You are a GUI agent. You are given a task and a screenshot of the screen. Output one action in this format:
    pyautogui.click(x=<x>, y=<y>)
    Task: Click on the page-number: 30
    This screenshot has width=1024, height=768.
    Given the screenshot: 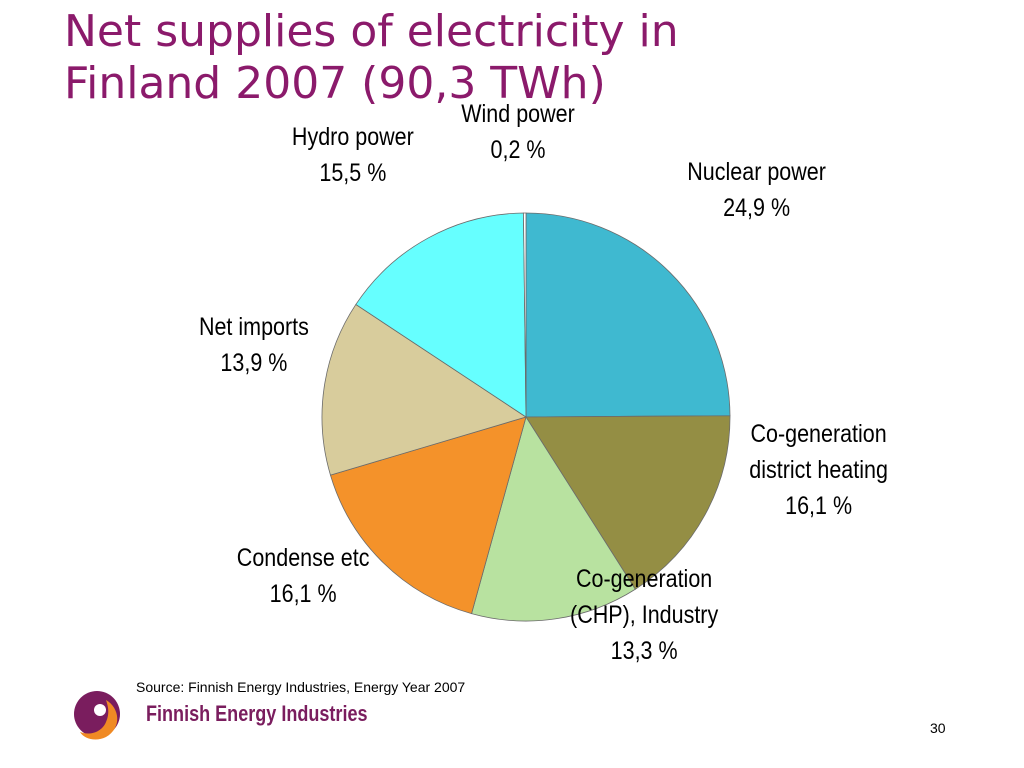 What is the action you would take?
    pyautogui.click(x=938, y=728)
    